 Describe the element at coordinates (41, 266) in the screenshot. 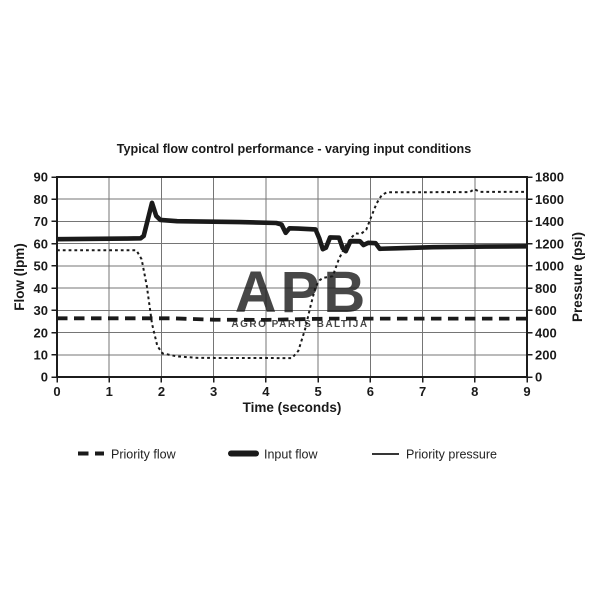

I see `tick-label: 50` at that location.